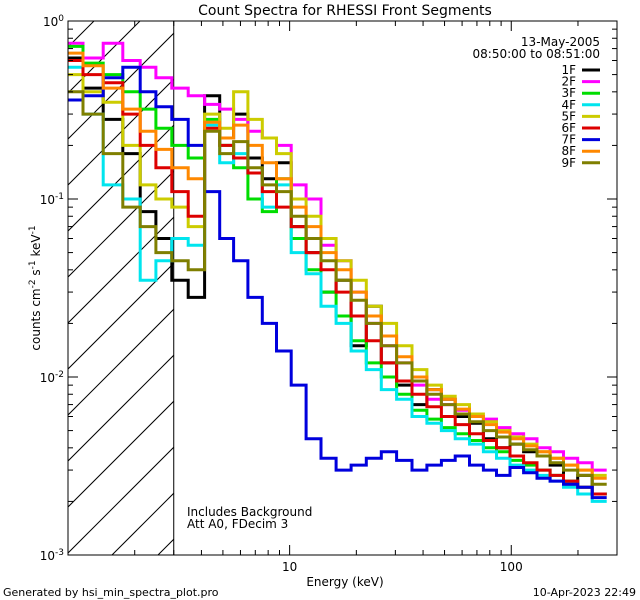 The image size is (640, 600). Describe the element at coordinates (345, 11) in the screenshot. I see `chart-title: Count Spectra for RHESSI Front Segments` at that location.